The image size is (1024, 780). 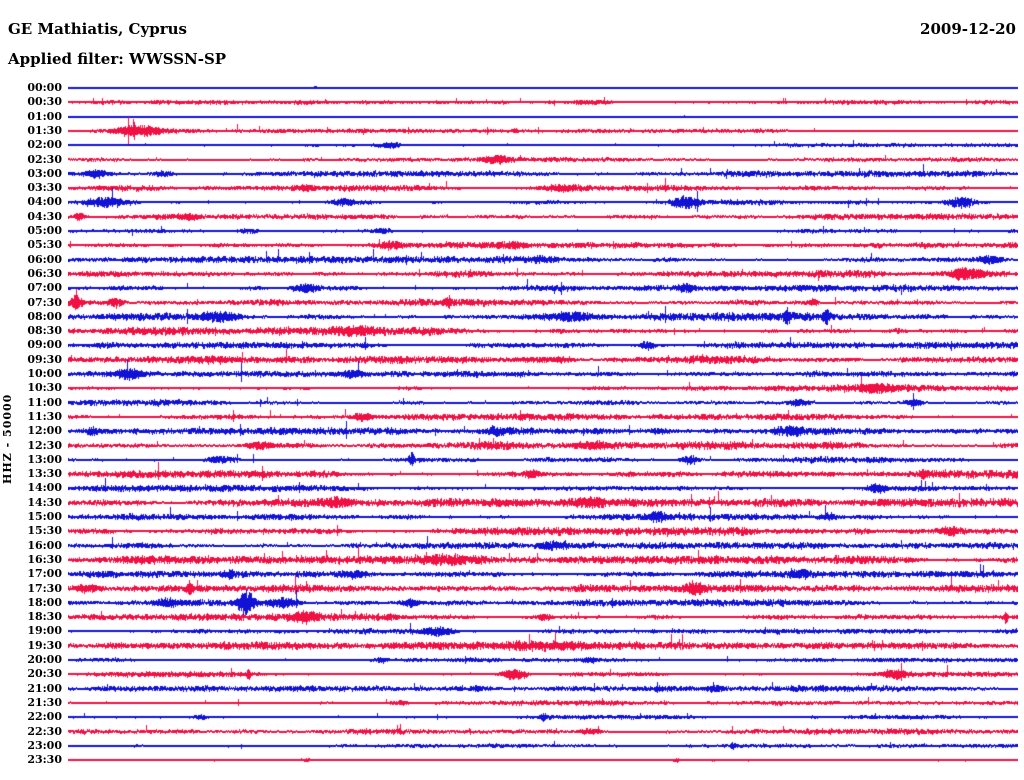 What do you see at coordinates (44, 144) in the screenshot?
I see `time-label: 02:00` at bounding box center [44, 144].